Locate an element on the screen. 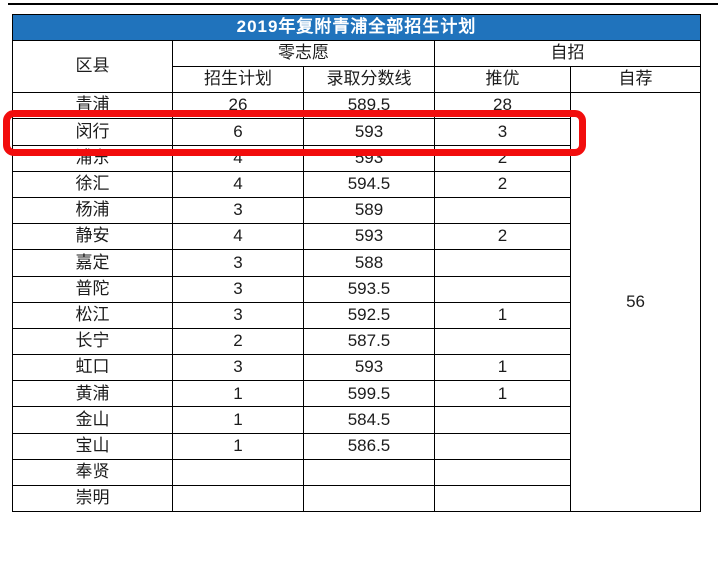 The width and height of the screenshot is (719, 579). cell-zijian-total: 56 is located at coordinates (635, 302).